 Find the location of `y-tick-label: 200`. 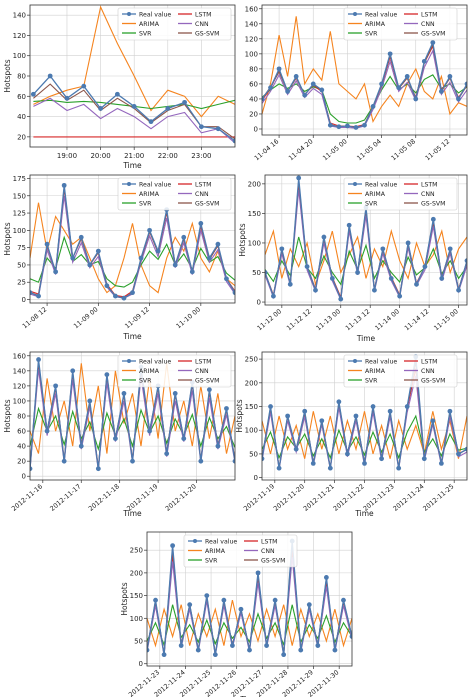

y-tick-label: 200 is located at coordinates (136, 573).